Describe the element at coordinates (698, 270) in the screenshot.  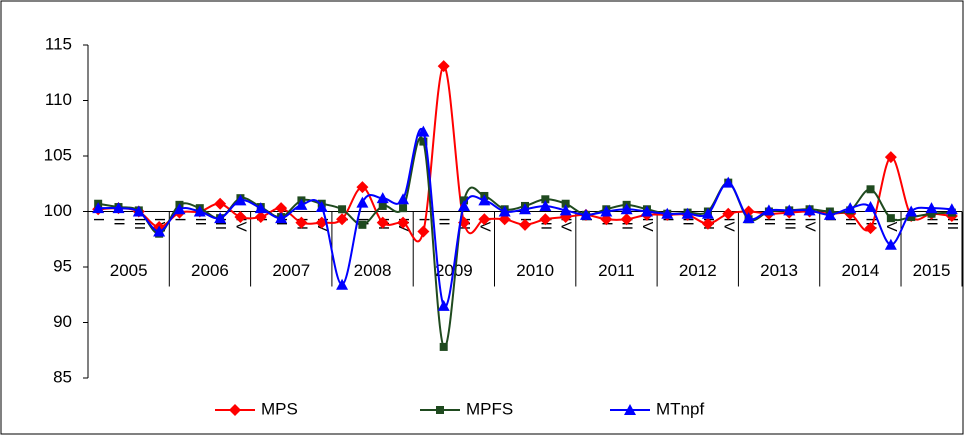
I see `x-group-label: 2012` at that location.